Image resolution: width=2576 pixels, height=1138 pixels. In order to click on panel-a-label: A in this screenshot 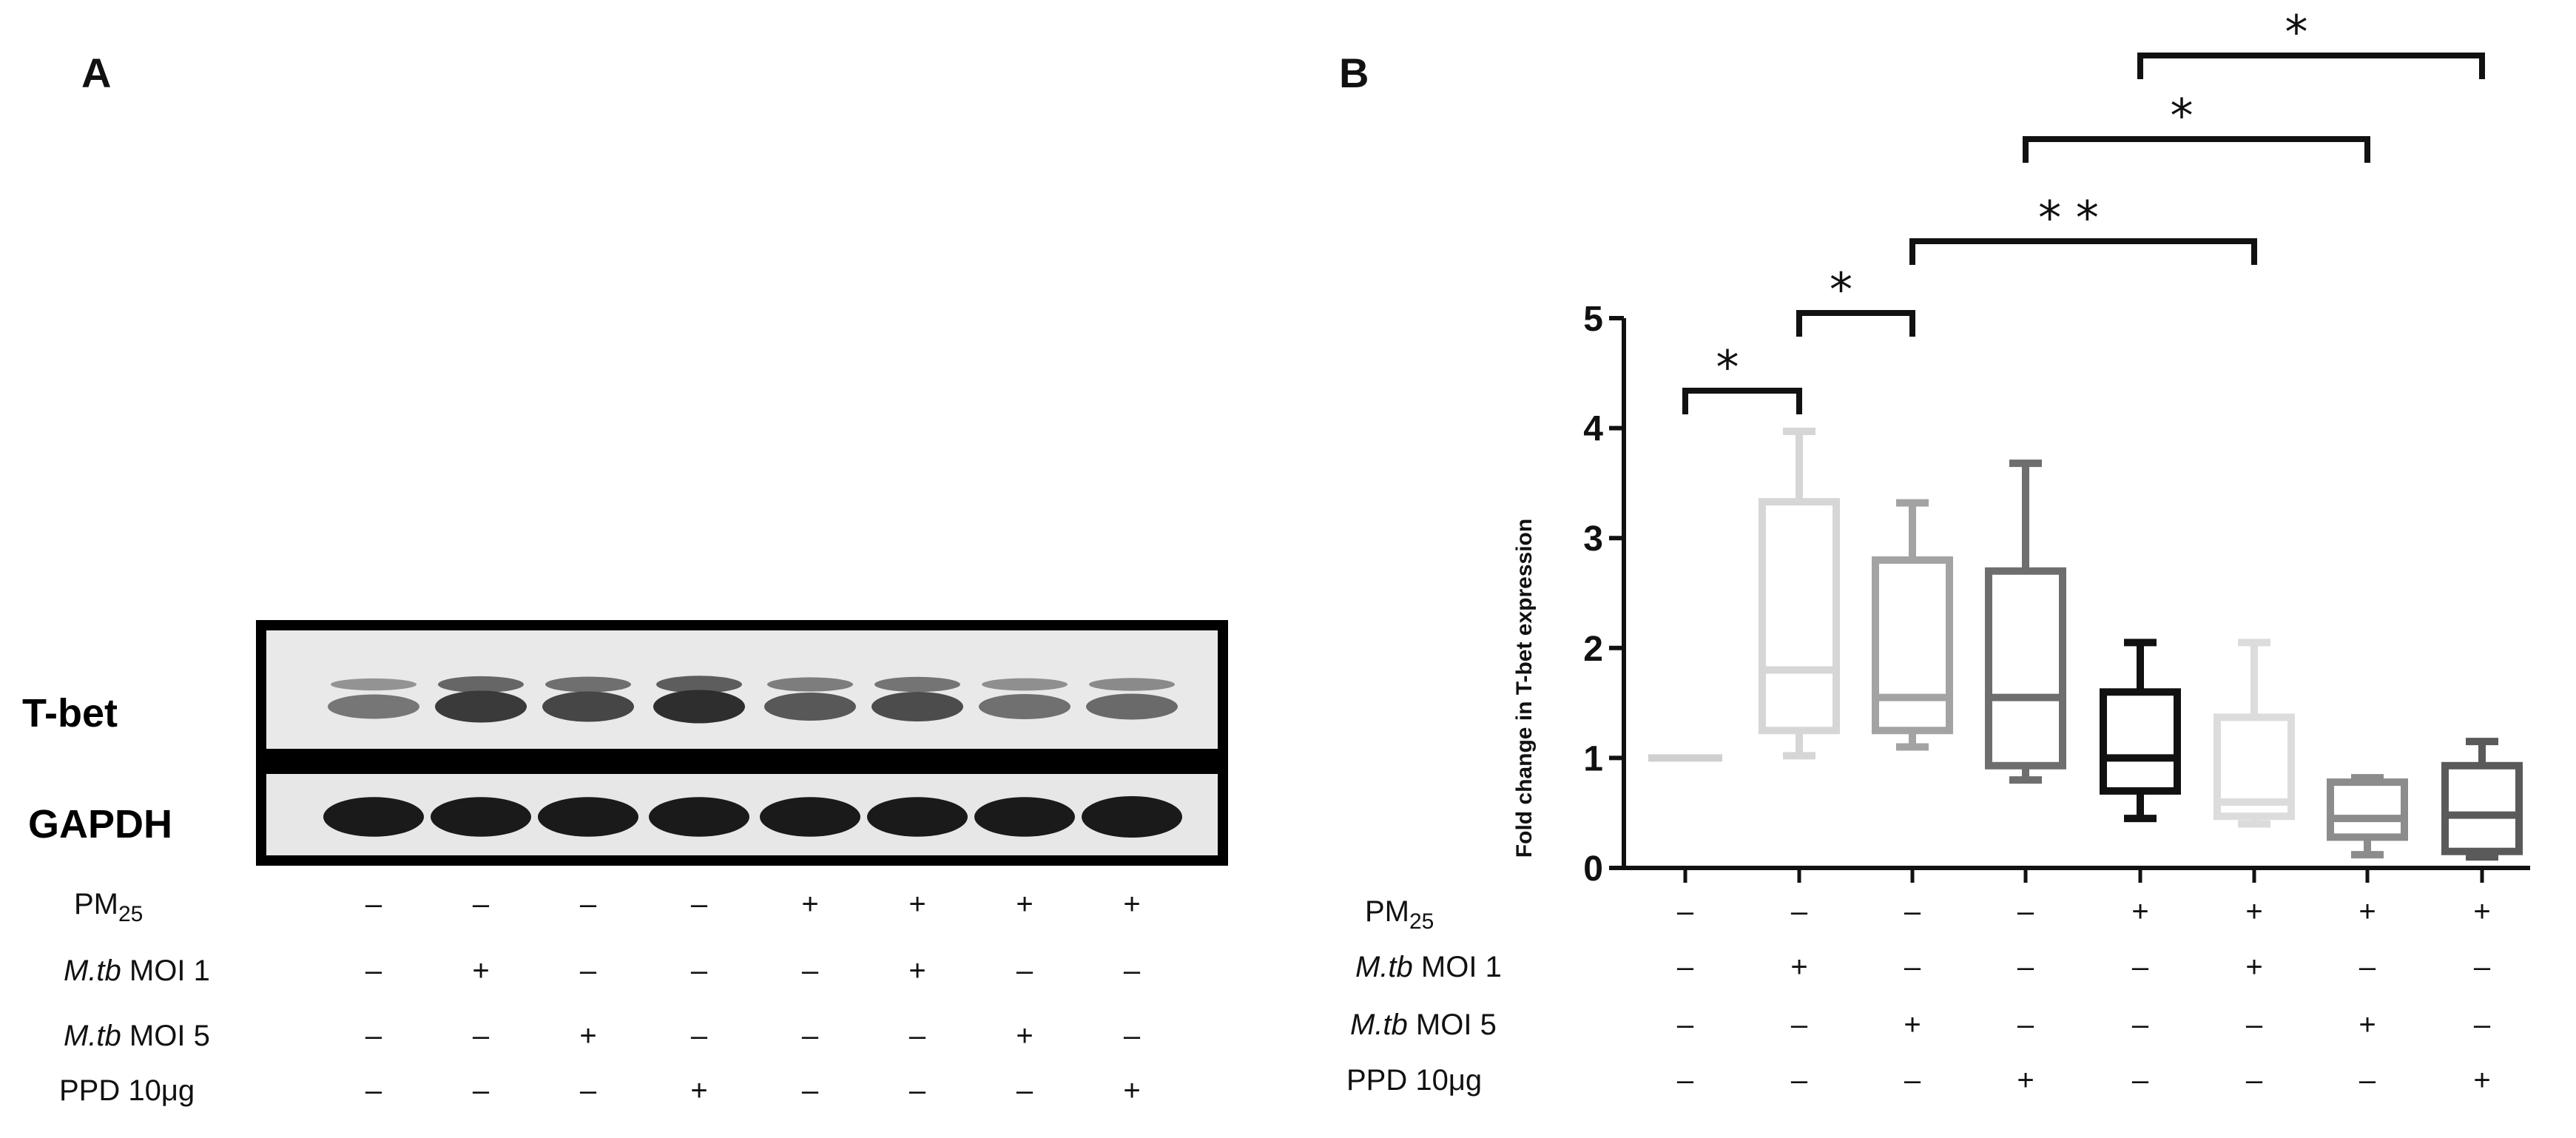, I will do `click(96, 73)`.